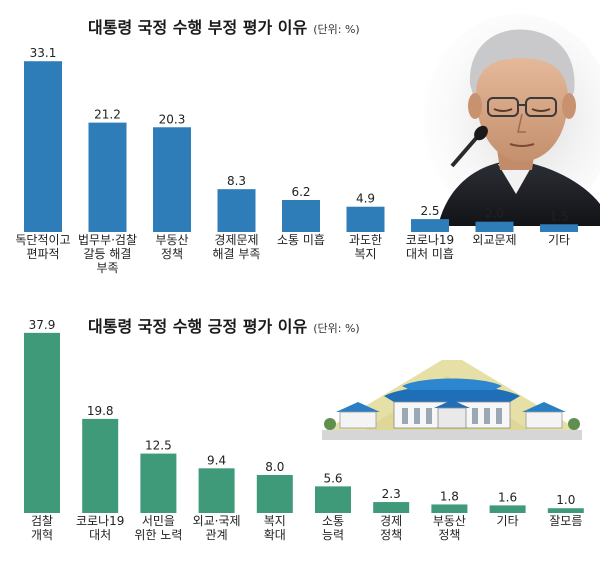 The height and width of the screenshot is (574, 600). Describe the element at coordinates (217, 521) in the screenshot. I see `pos-category-label-4-line-1: 외교·국제` at that location.